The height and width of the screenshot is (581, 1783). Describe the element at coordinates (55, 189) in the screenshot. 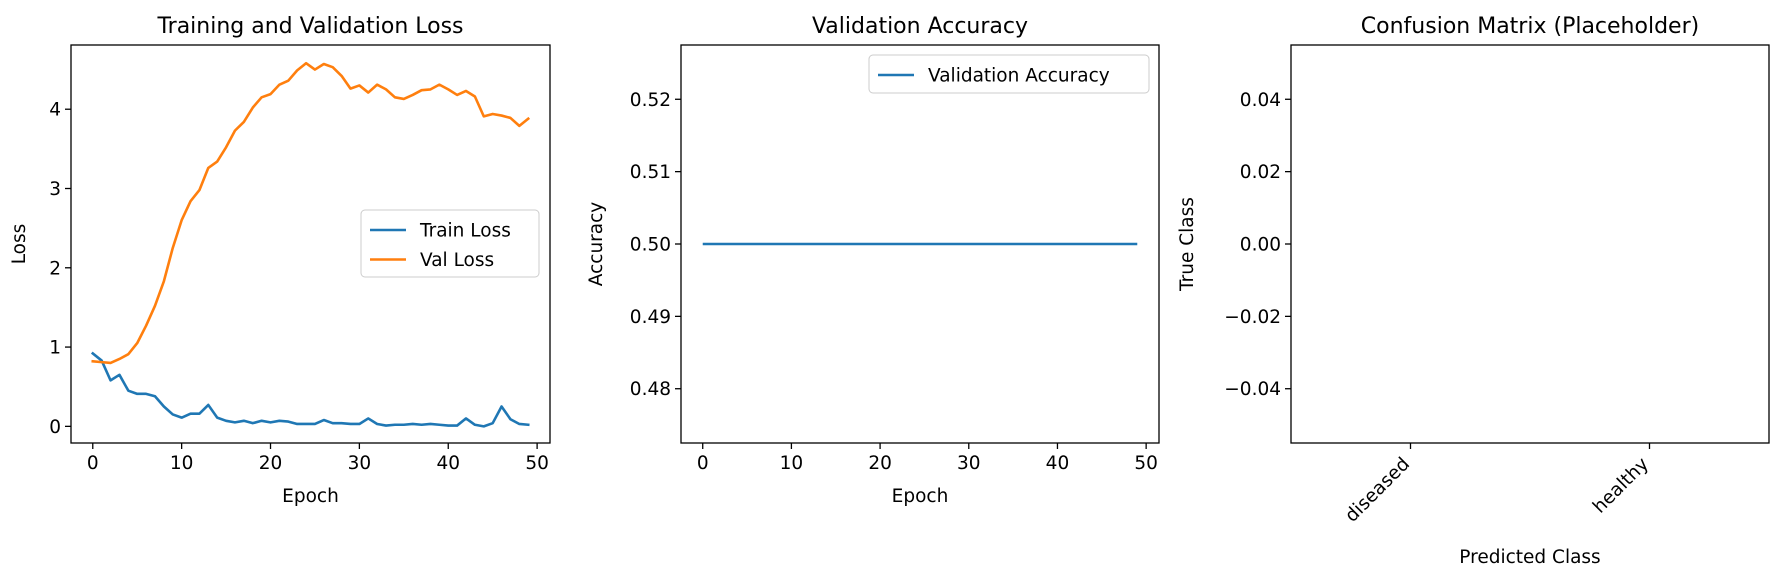

I see `y-tick-label-0-3: 3` at that location.